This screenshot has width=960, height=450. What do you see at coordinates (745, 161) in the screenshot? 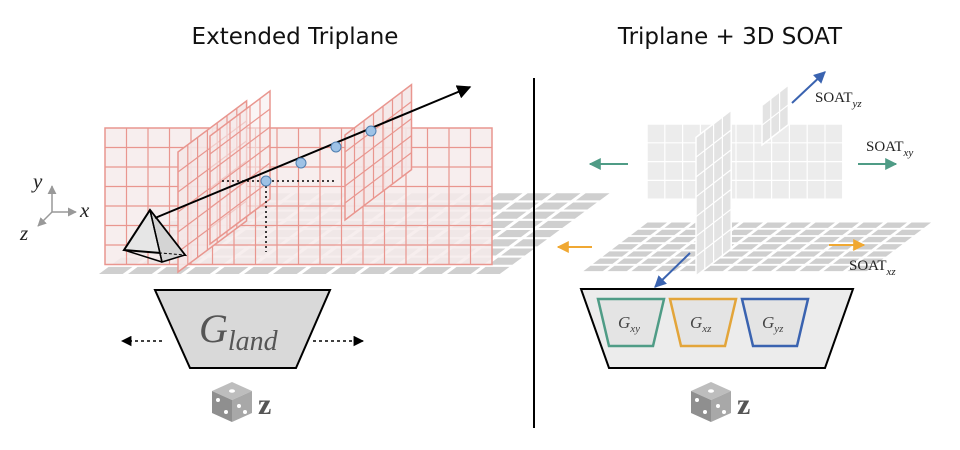
I see `xy-plane-right` at bounding box center [745, 161].